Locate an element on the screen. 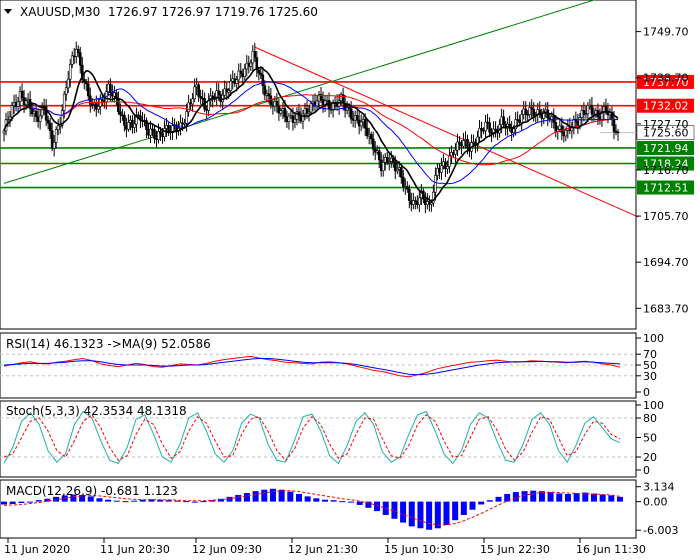  price-tick-label: 1749.70 is located at coordinates (666, 32).